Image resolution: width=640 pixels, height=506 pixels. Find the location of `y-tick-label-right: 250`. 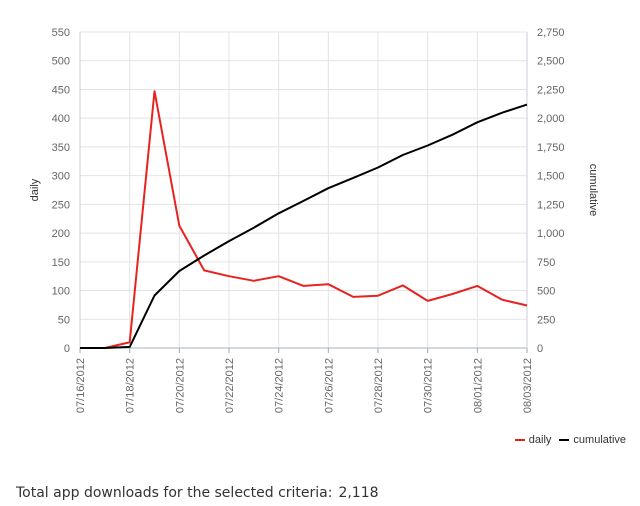

y-tick-label-right: 250 is located at coordinates (546, 320).